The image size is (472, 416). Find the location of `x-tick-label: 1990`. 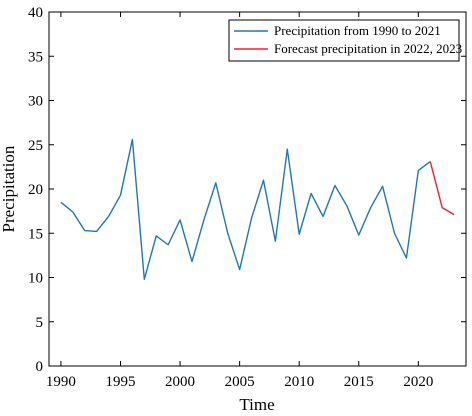

x-tick-label: 1990 is located at coordinates (61, 382).